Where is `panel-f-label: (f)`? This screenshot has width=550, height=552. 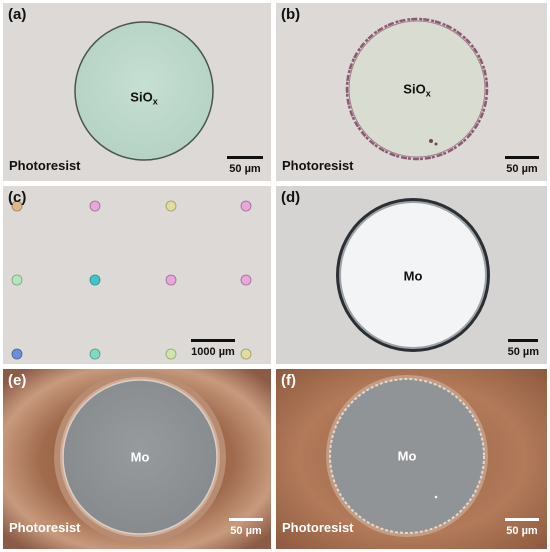 panel-f-label: (f) is located at coordinates (288, 380).